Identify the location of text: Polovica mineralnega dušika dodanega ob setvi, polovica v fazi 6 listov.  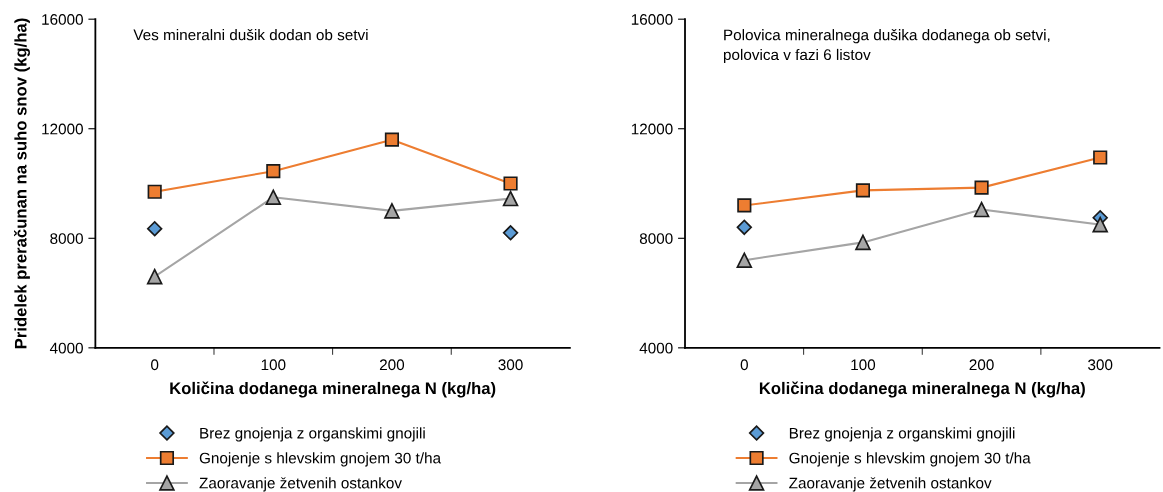
(886, 46).